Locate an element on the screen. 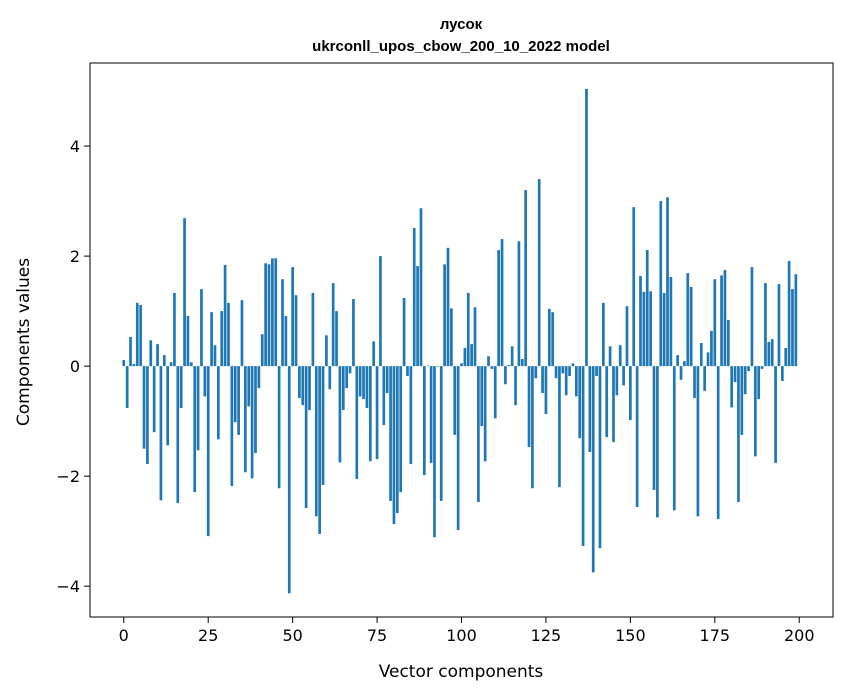 This screenshot has height=696, width=847. x-tick-label: 75 is located at coordinates (377, 635).